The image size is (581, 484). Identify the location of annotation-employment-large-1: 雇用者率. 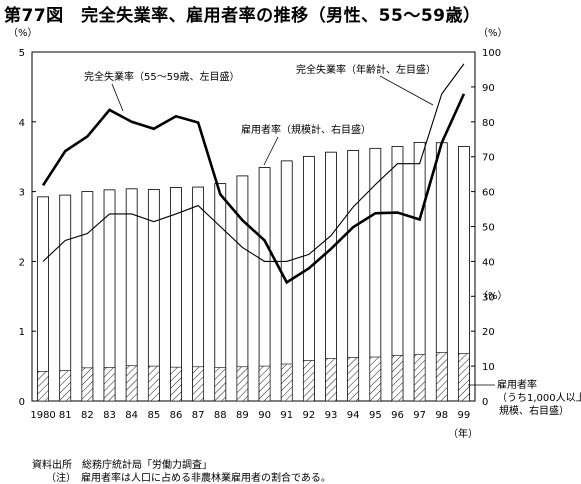
(517, 384).